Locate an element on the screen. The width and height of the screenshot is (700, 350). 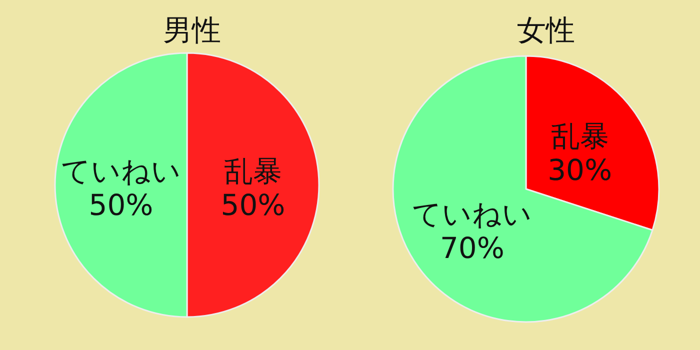
data-label: 70% is located at coordinates (472, 248).